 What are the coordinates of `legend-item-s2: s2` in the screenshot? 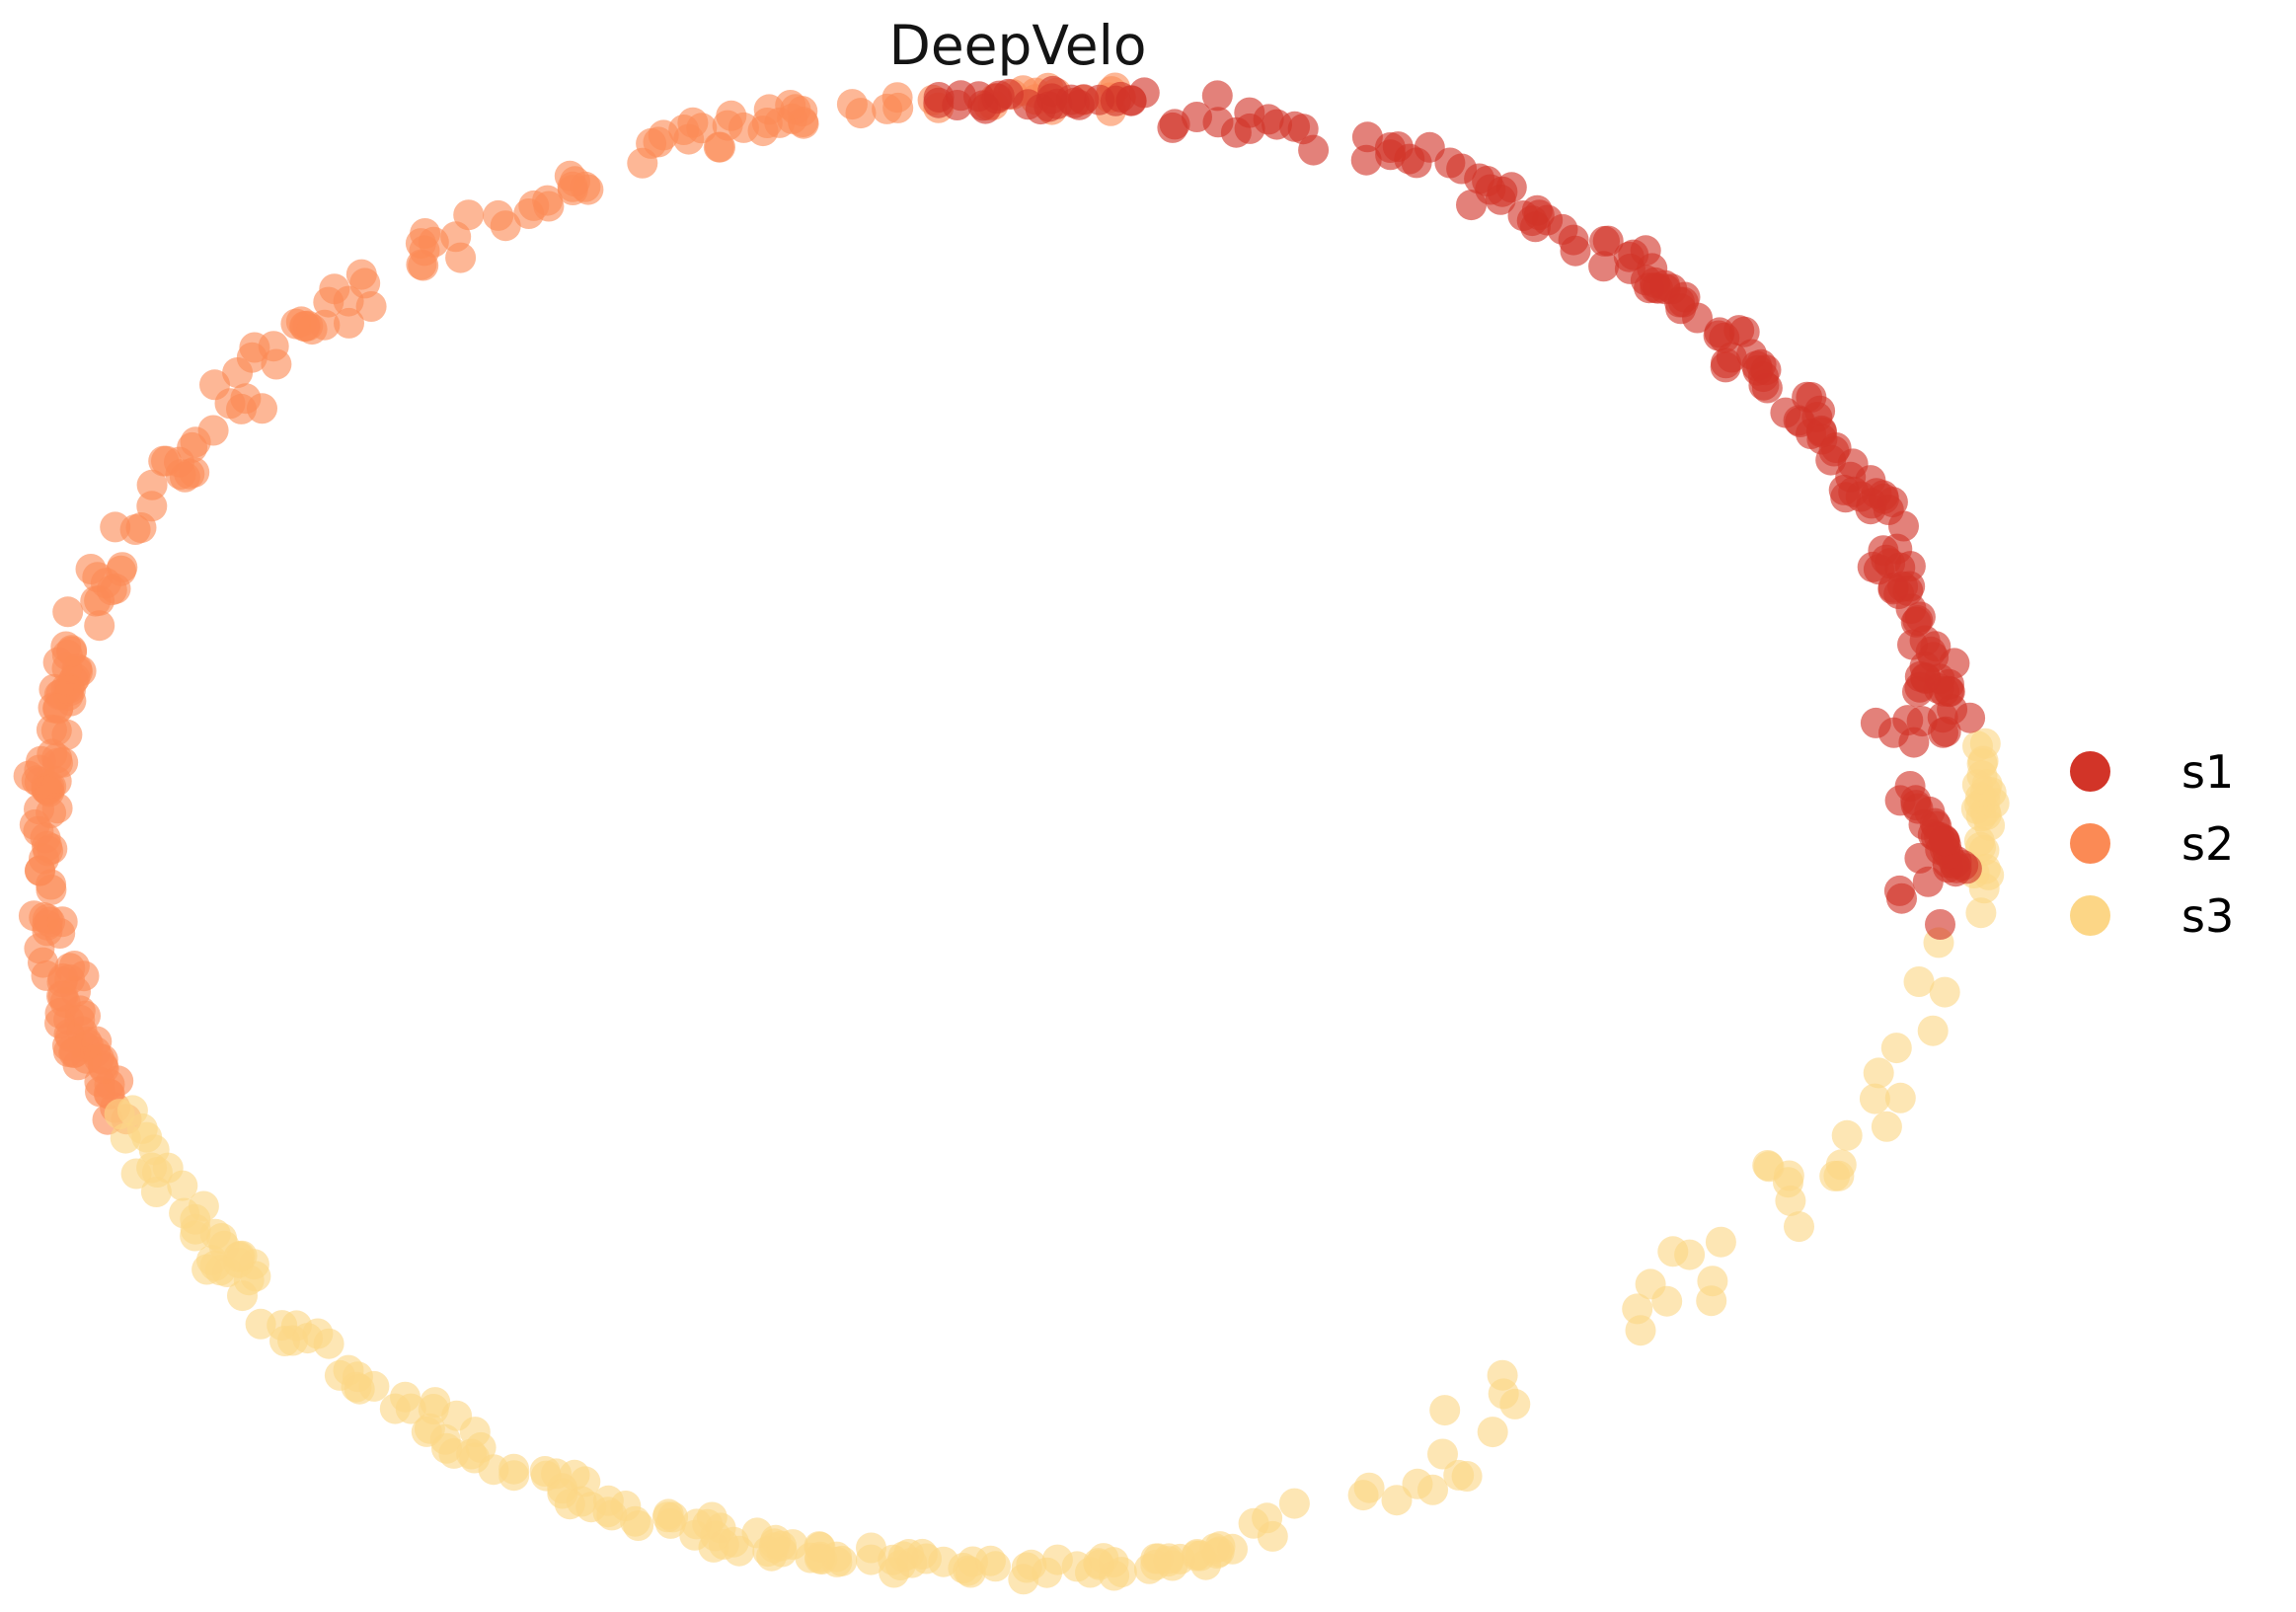 It's located at (2152, 844).